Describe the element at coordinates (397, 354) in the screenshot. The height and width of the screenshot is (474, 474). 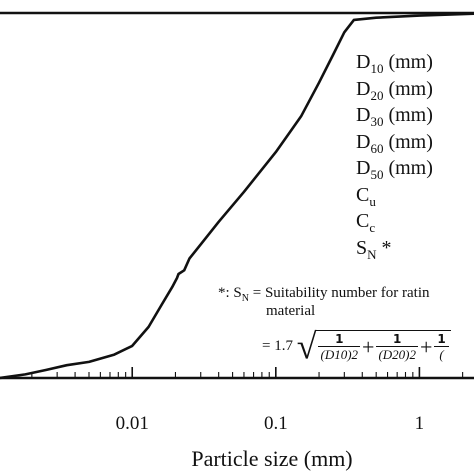
I see `fraction-denominator-d20: (D20)2` at that location.